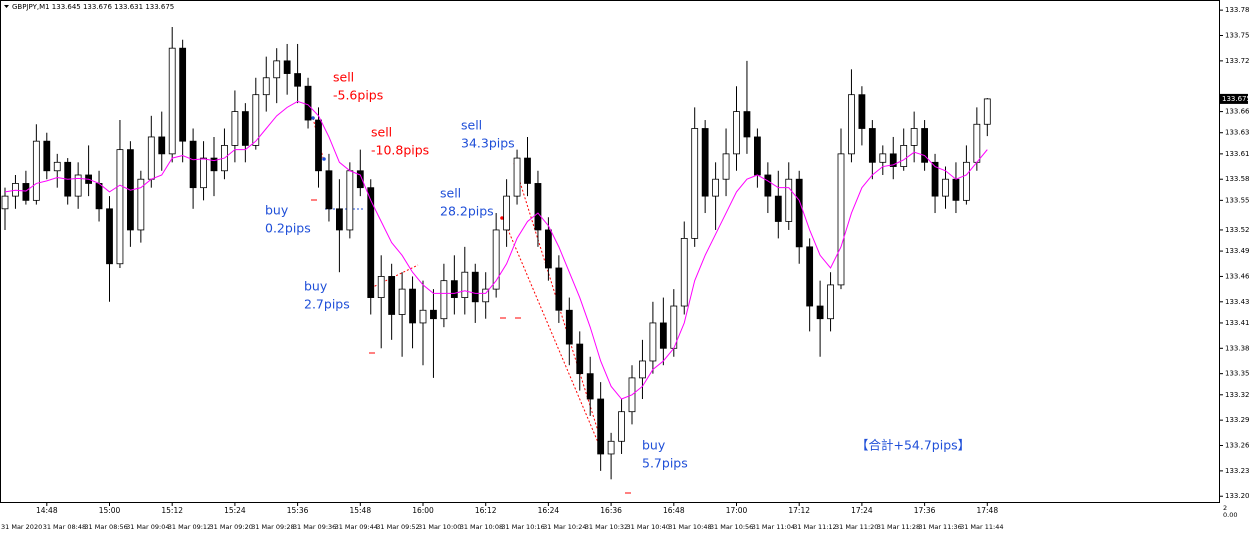 The image size is (1250, 535). Describe the element at coordinates (1237, 133) in the screenshot. I see `y-tick-label: 133.635` at that location.